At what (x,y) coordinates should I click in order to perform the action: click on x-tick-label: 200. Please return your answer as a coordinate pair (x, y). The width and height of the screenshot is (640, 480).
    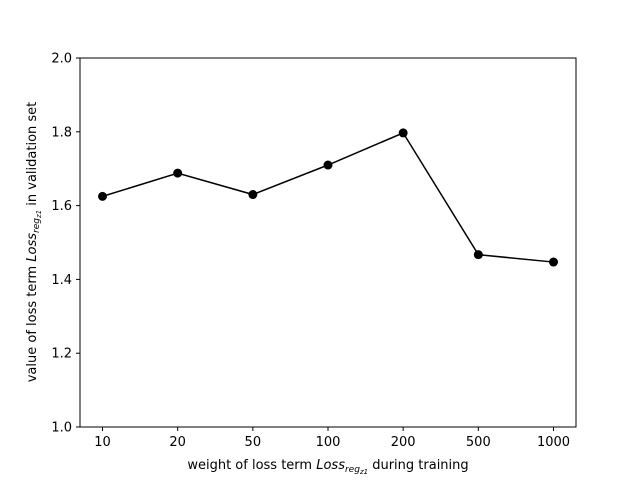
    Looking at the image, I should click on (403, 442).